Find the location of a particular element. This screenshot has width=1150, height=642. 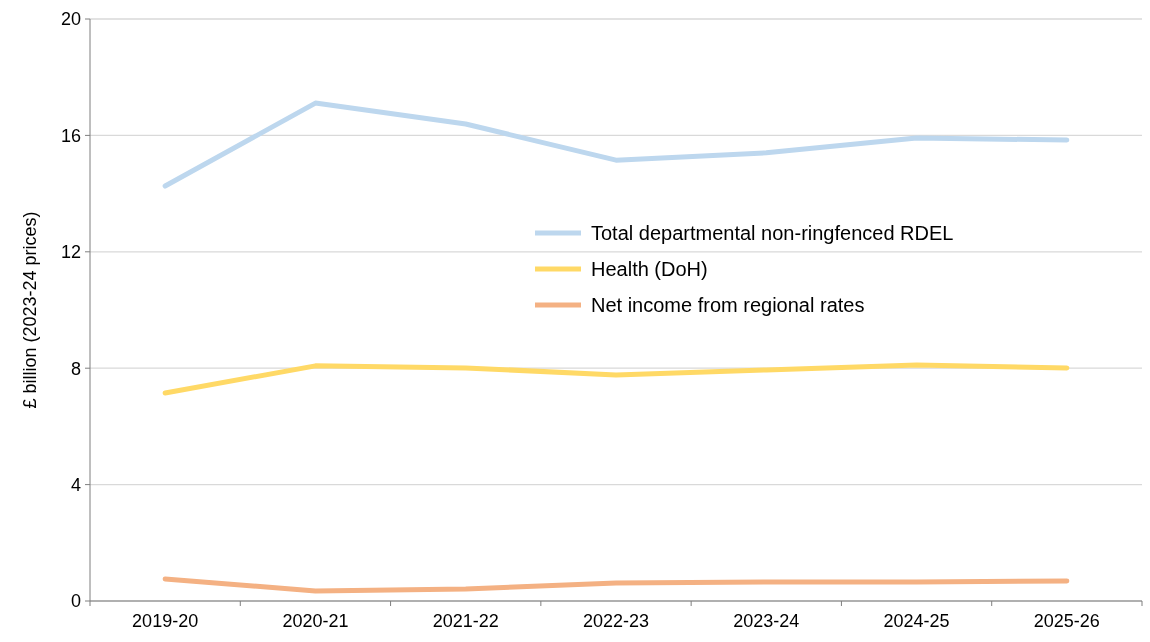

x-tick-label: 2024-25 is located at coordinates (916, 621).